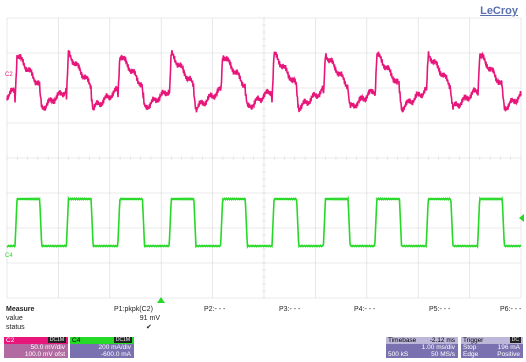 Image resolution: width=526 pixels, height=362 pixels. Describe the element at coordinates (264, 222) in the screenshot. I see `channel-4-trace` at that location.